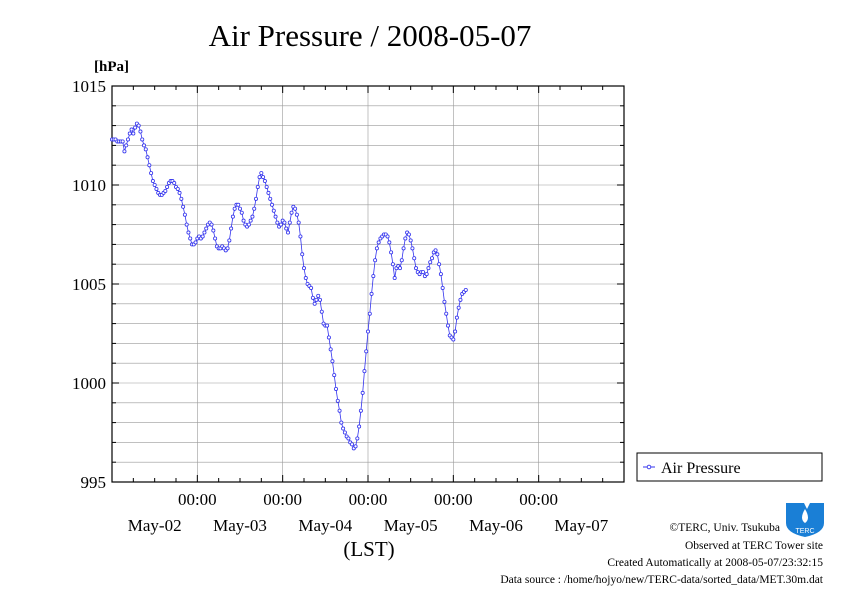  Describe the element at coordinates (725, 528) in the screenshot. I see `footer-copyright: ©TERC, Univ. Tsukuba` at that location.